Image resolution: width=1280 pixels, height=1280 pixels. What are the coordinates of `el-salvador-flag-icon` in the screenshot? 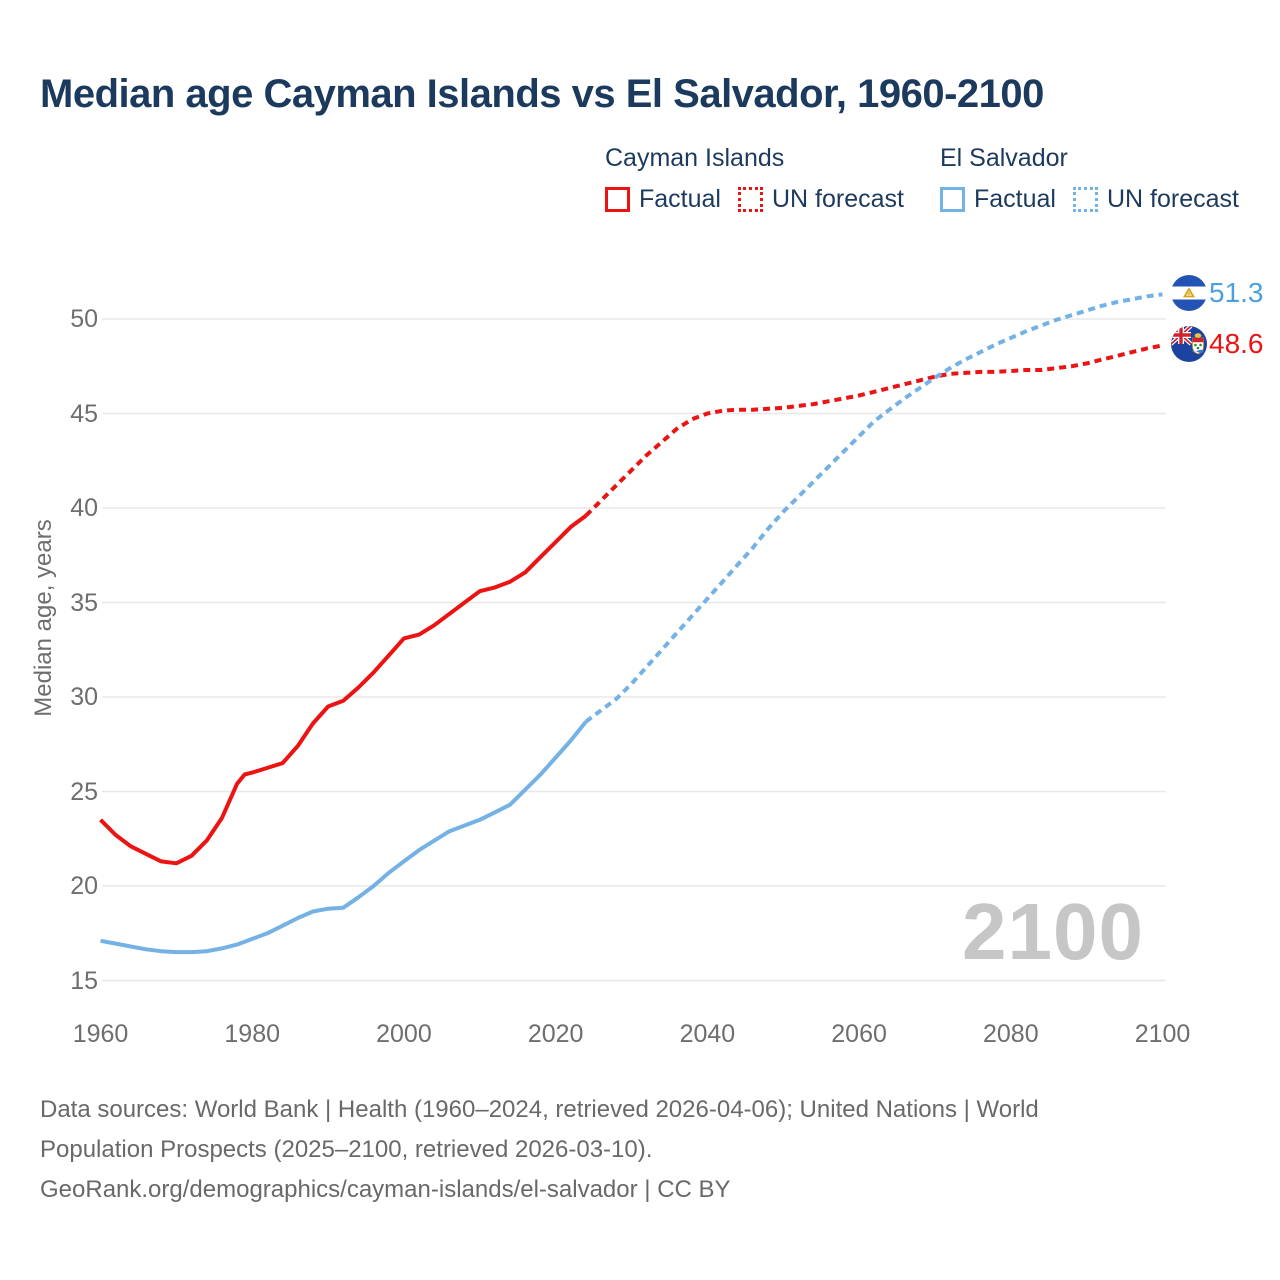 It's located at (1189, 293).